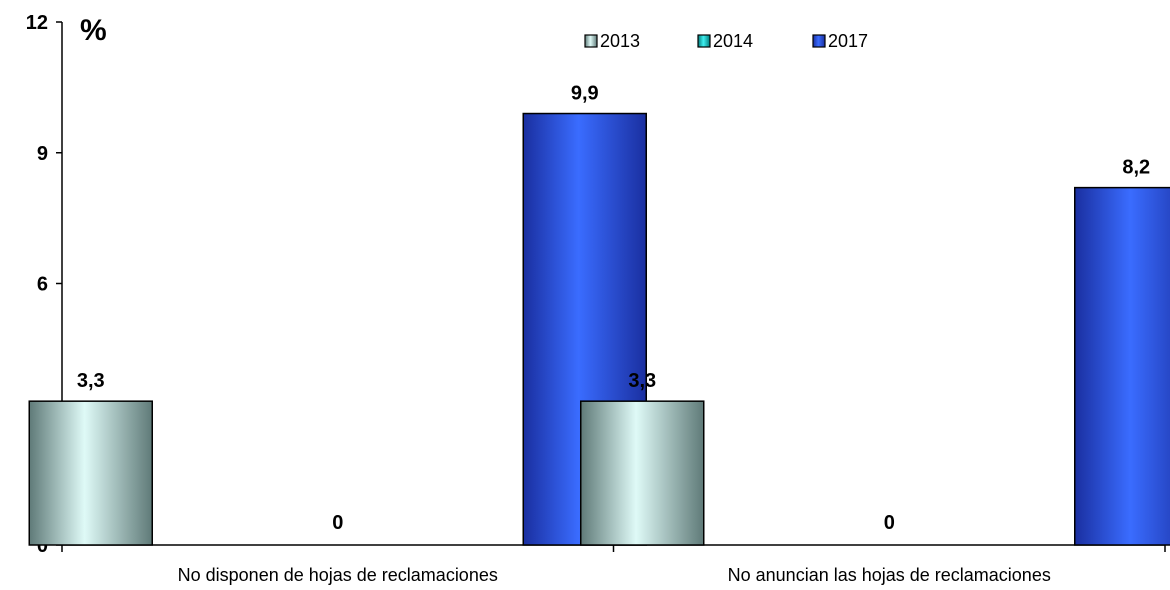 The width and height of the screenshot is (1170, 590). Describe the element at coordinates (93, 30) in the screenshot. I see `unit-label: %` at that location.